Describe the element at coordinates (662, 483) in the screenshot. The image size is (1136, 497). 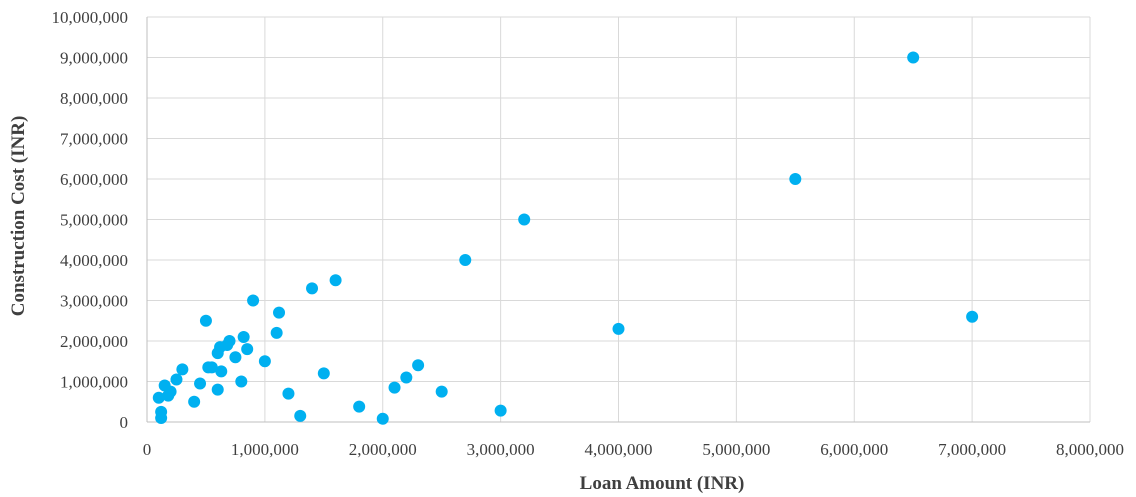
I see `x-axis-title: Loan Amount (INR)` at that location.